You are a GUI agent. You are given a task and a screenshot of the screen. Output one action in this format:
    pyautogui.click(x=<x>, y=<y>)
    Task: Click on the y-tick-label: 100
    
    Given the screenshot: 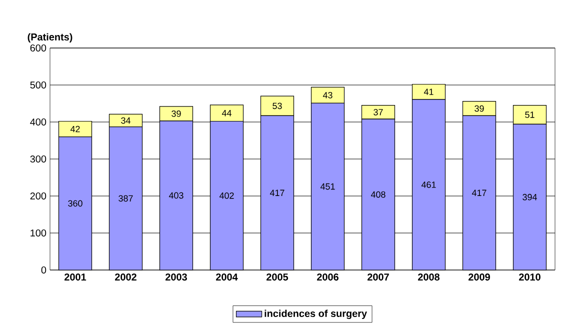 What is the action you would take?
    pyautogui.click(x=38, y=233)
    